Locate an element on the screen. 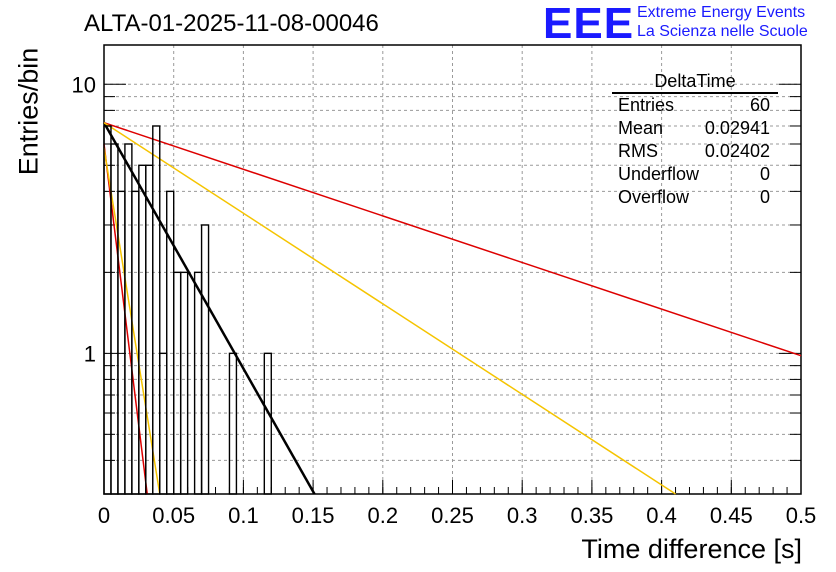  stats-row-rms: RMS 0.02402 is located at coordinates (695, 151).